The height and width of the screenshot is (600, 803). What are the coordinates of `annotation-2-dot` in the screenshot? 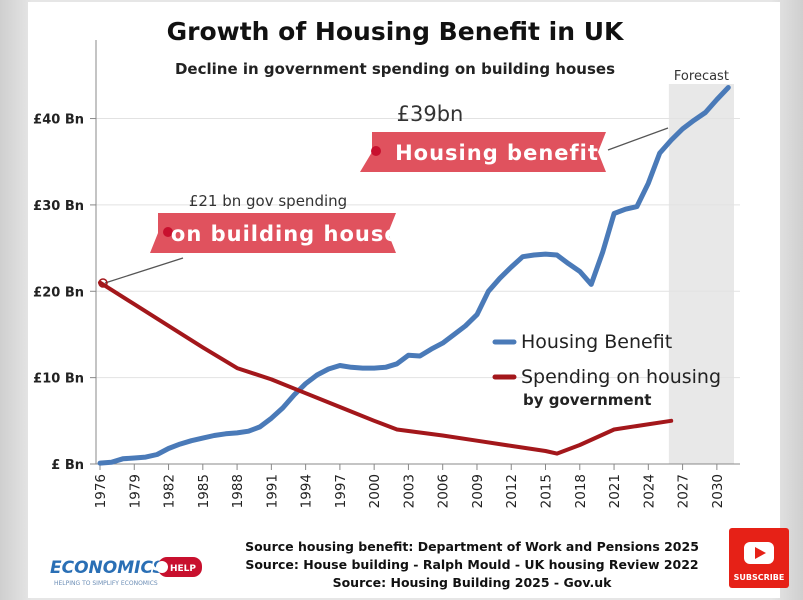 It's located at (376, 151).